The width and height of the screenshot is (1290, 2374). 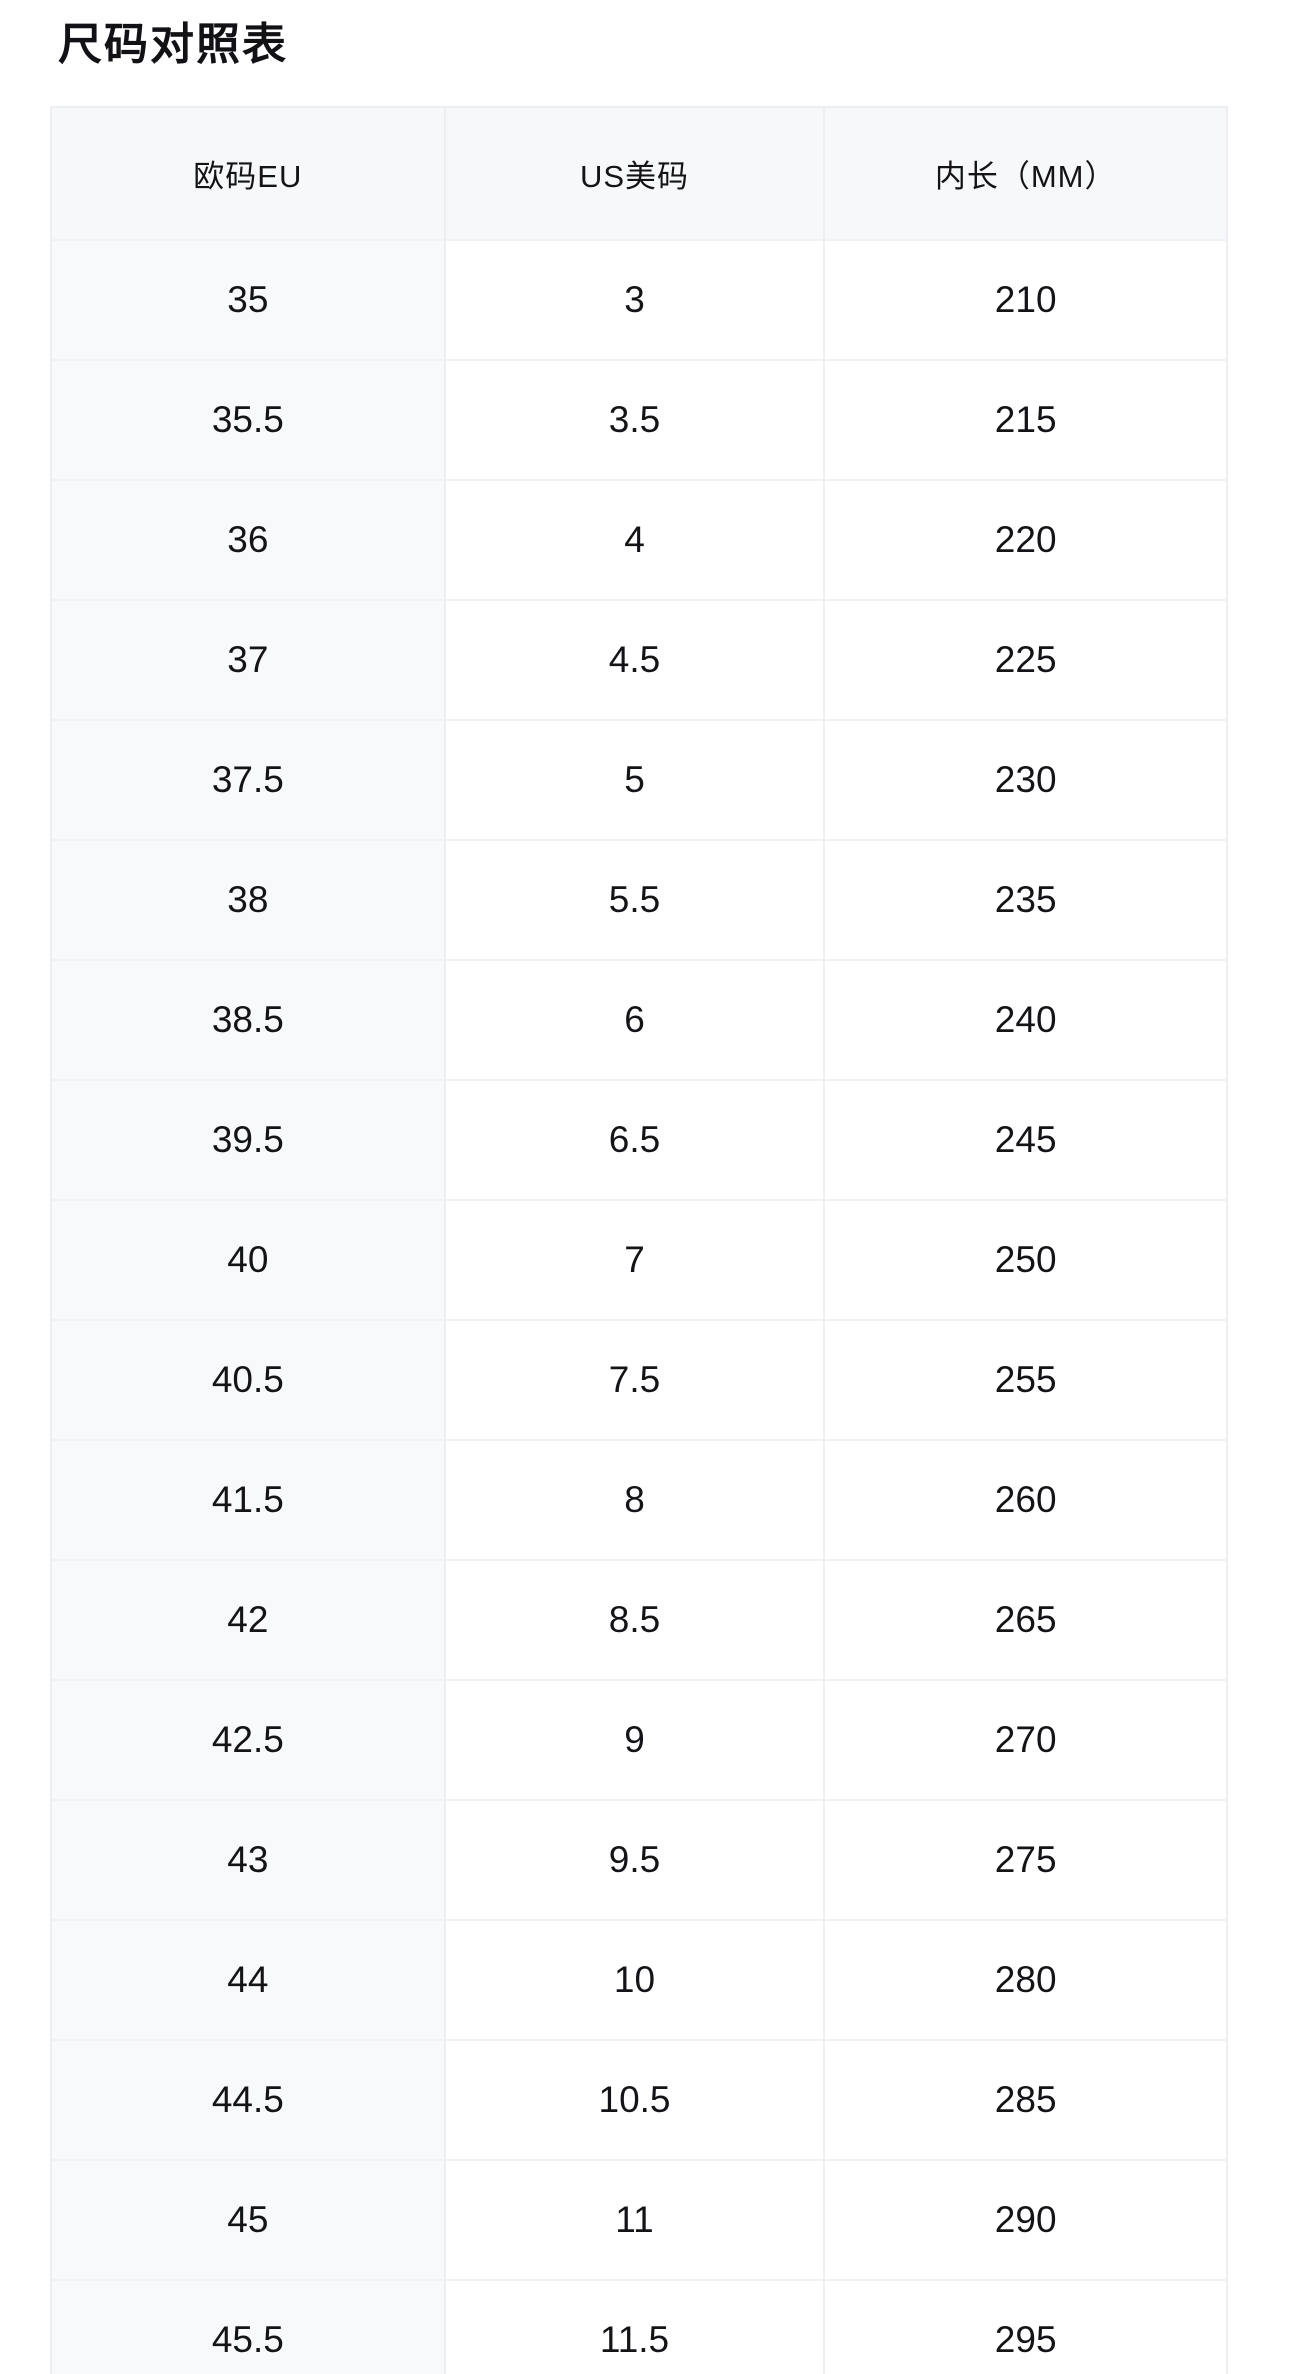 What do you see at coordinates (1024, 1259) in the screenshot?
I see `table-cell: 250` at bounding box center [1024, 1259].